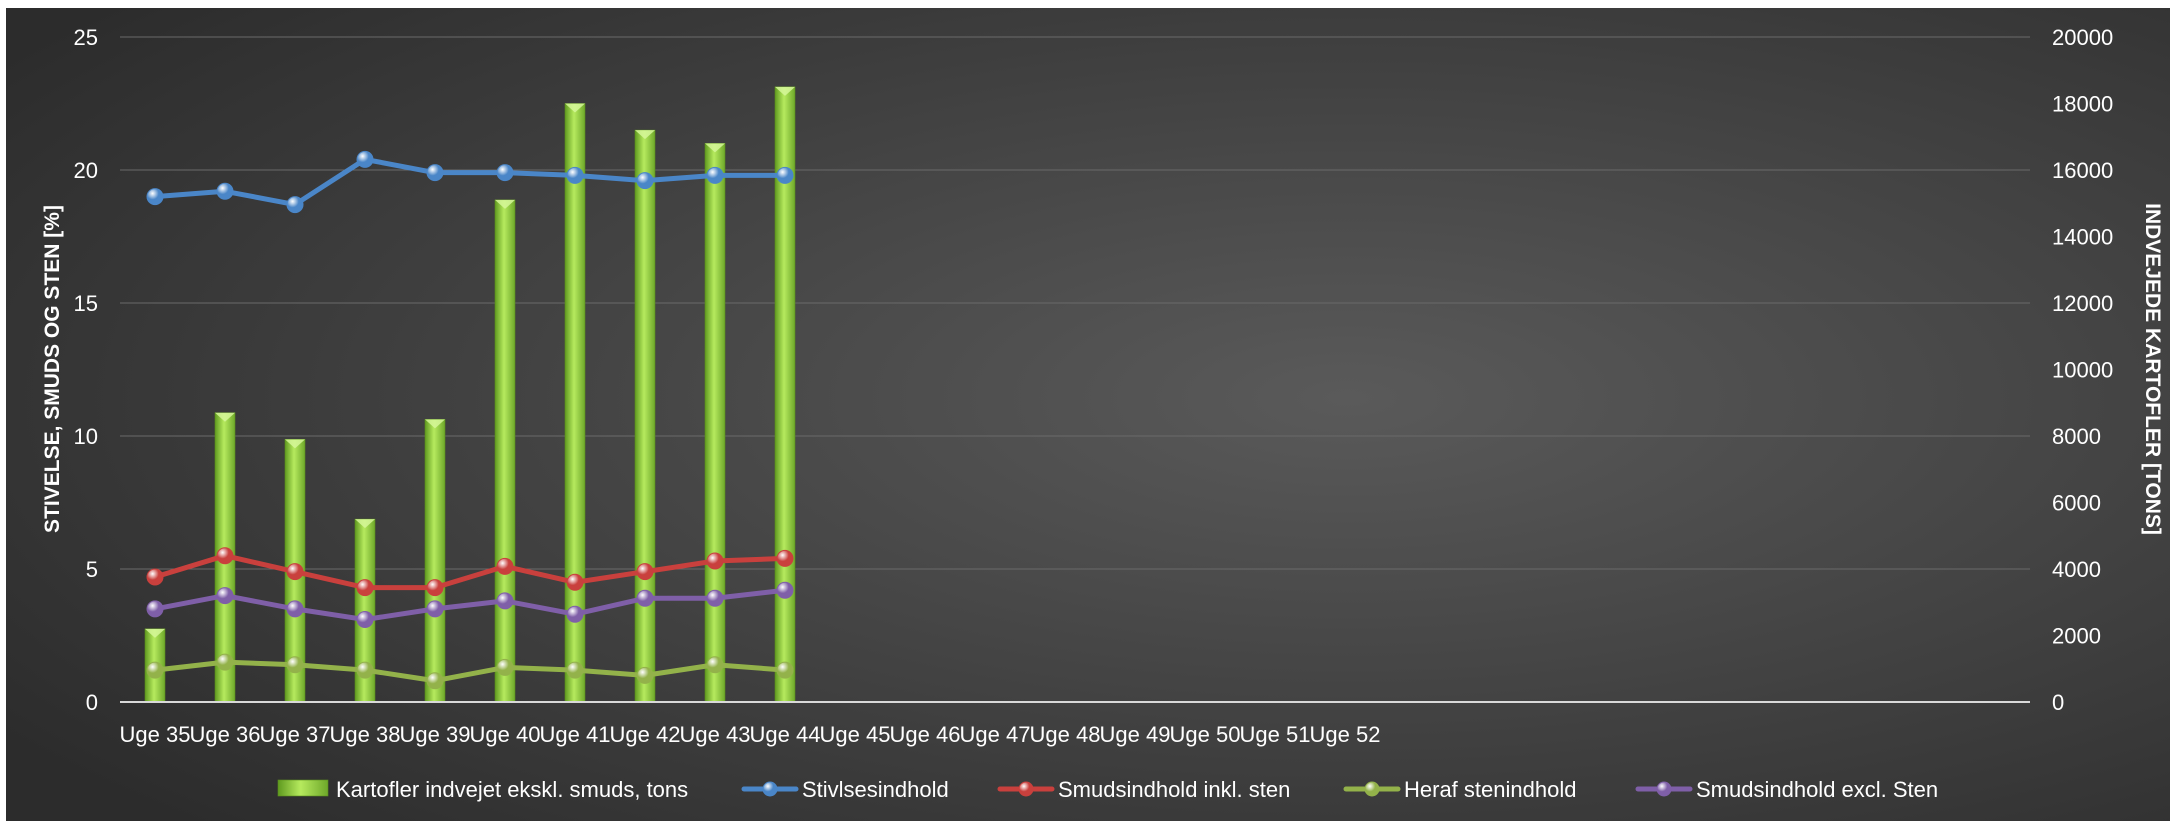 The height and width of the screenshot is (826, 2170). Describe the element at coordinates (2076, 636) in the screenshot. I see `y-right-tick-label: 2000` at that location.